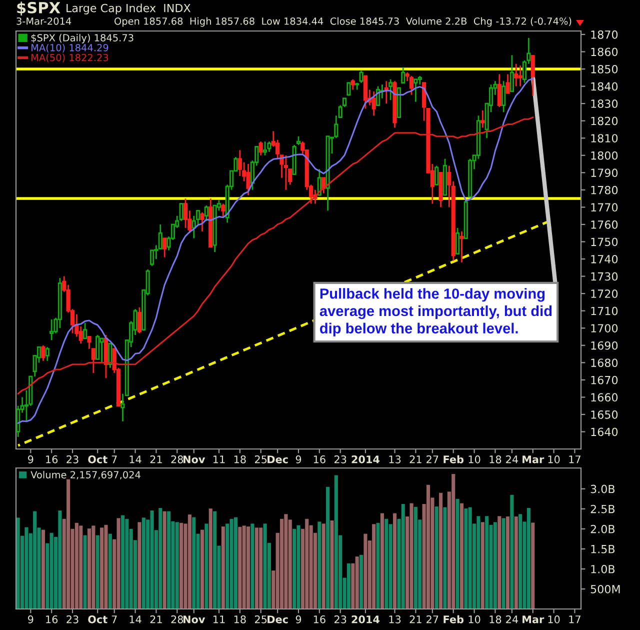 The image size is (640, 630). What do you see at coordinates (219, 620) in the screenshot?
I see `x-tick-label: 11` at bounding box center [219, 620].